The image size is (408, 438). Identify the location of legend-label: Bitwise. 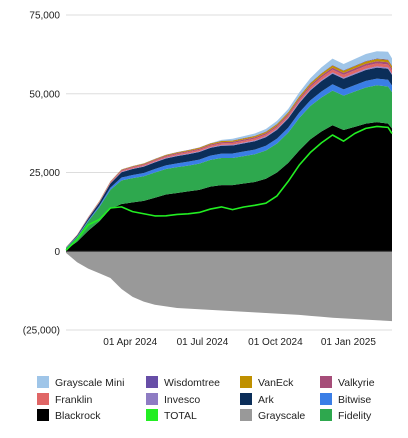
(354, 400).